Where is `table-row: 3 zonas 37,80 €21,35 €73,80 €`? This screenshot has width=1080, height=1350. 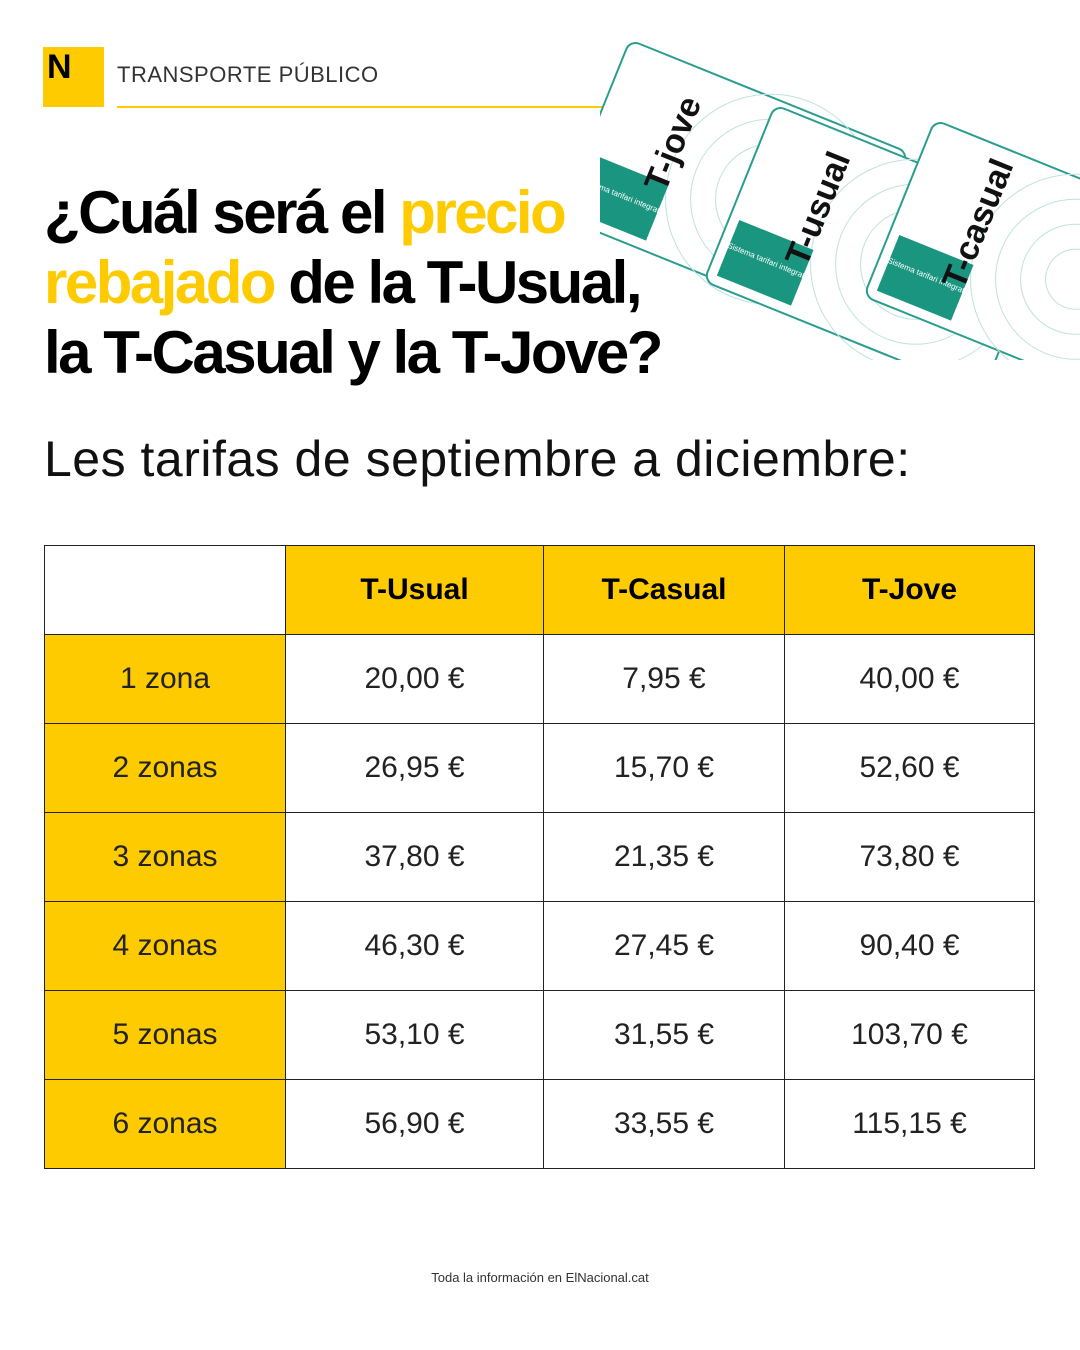 table-row: 3 zonas 37,80 €21,35 €73,80 € is located at coordinates (539, 857).